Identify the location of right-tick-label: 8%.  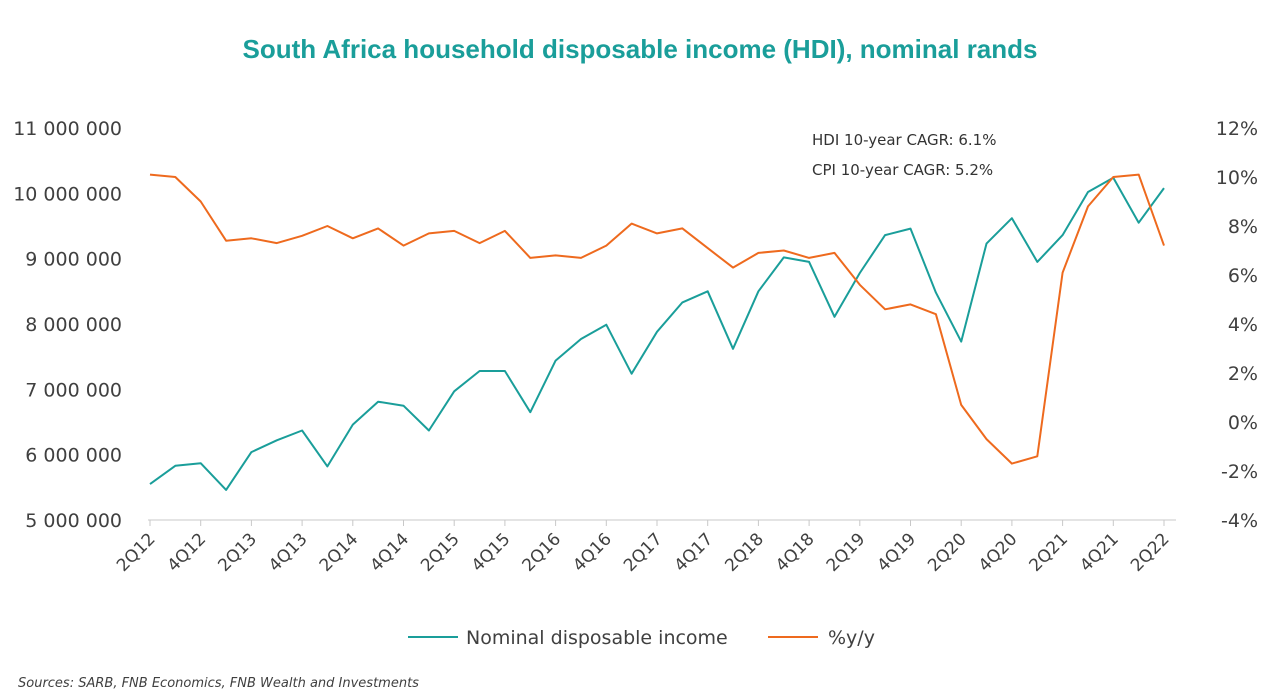
(1243, 227).